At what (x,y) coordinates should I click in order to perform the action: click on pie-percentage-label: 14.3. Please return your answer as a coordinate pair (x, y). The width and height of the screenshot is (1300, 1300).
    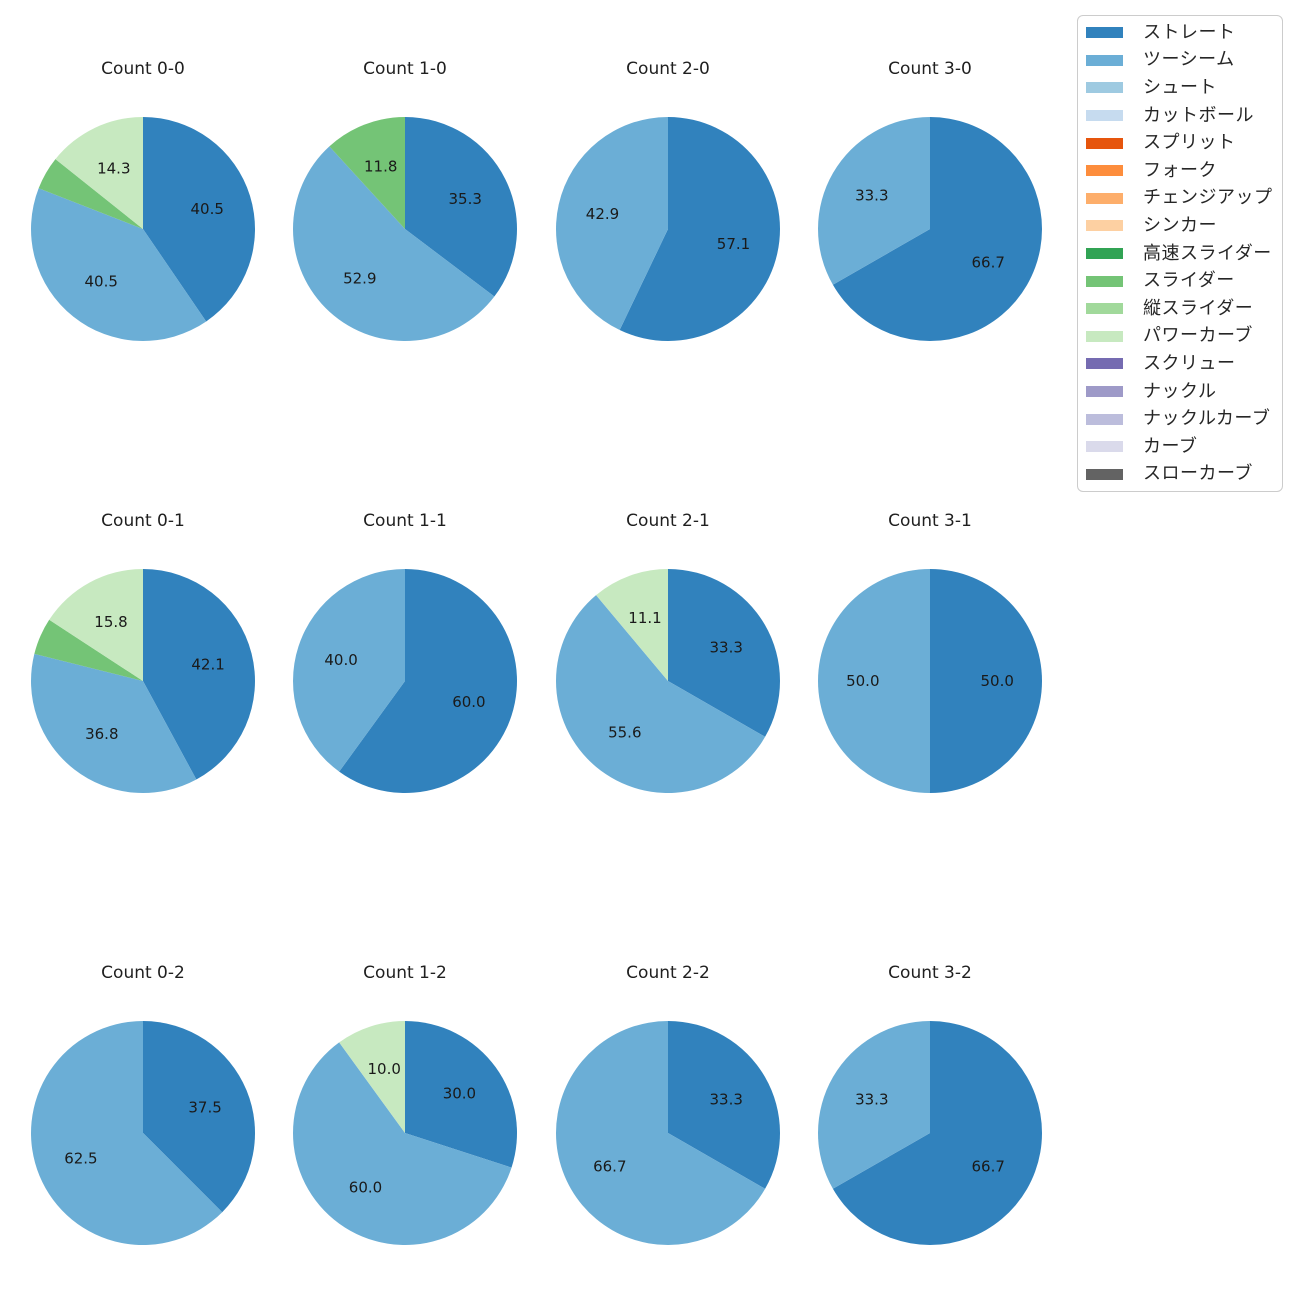
    Looking at the image, I should click on (113, 169).